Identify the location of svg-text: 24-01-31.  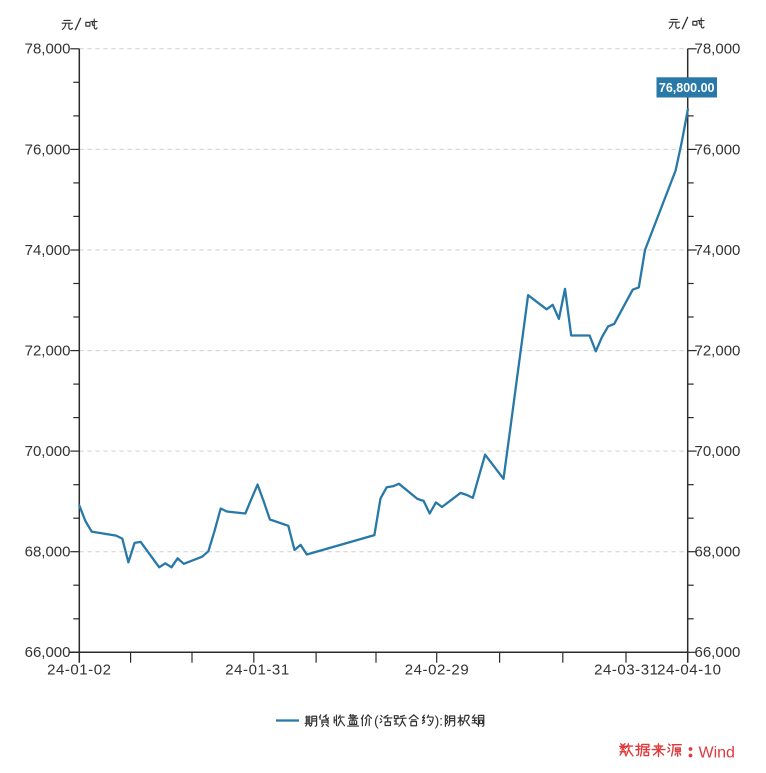
(257, 670).